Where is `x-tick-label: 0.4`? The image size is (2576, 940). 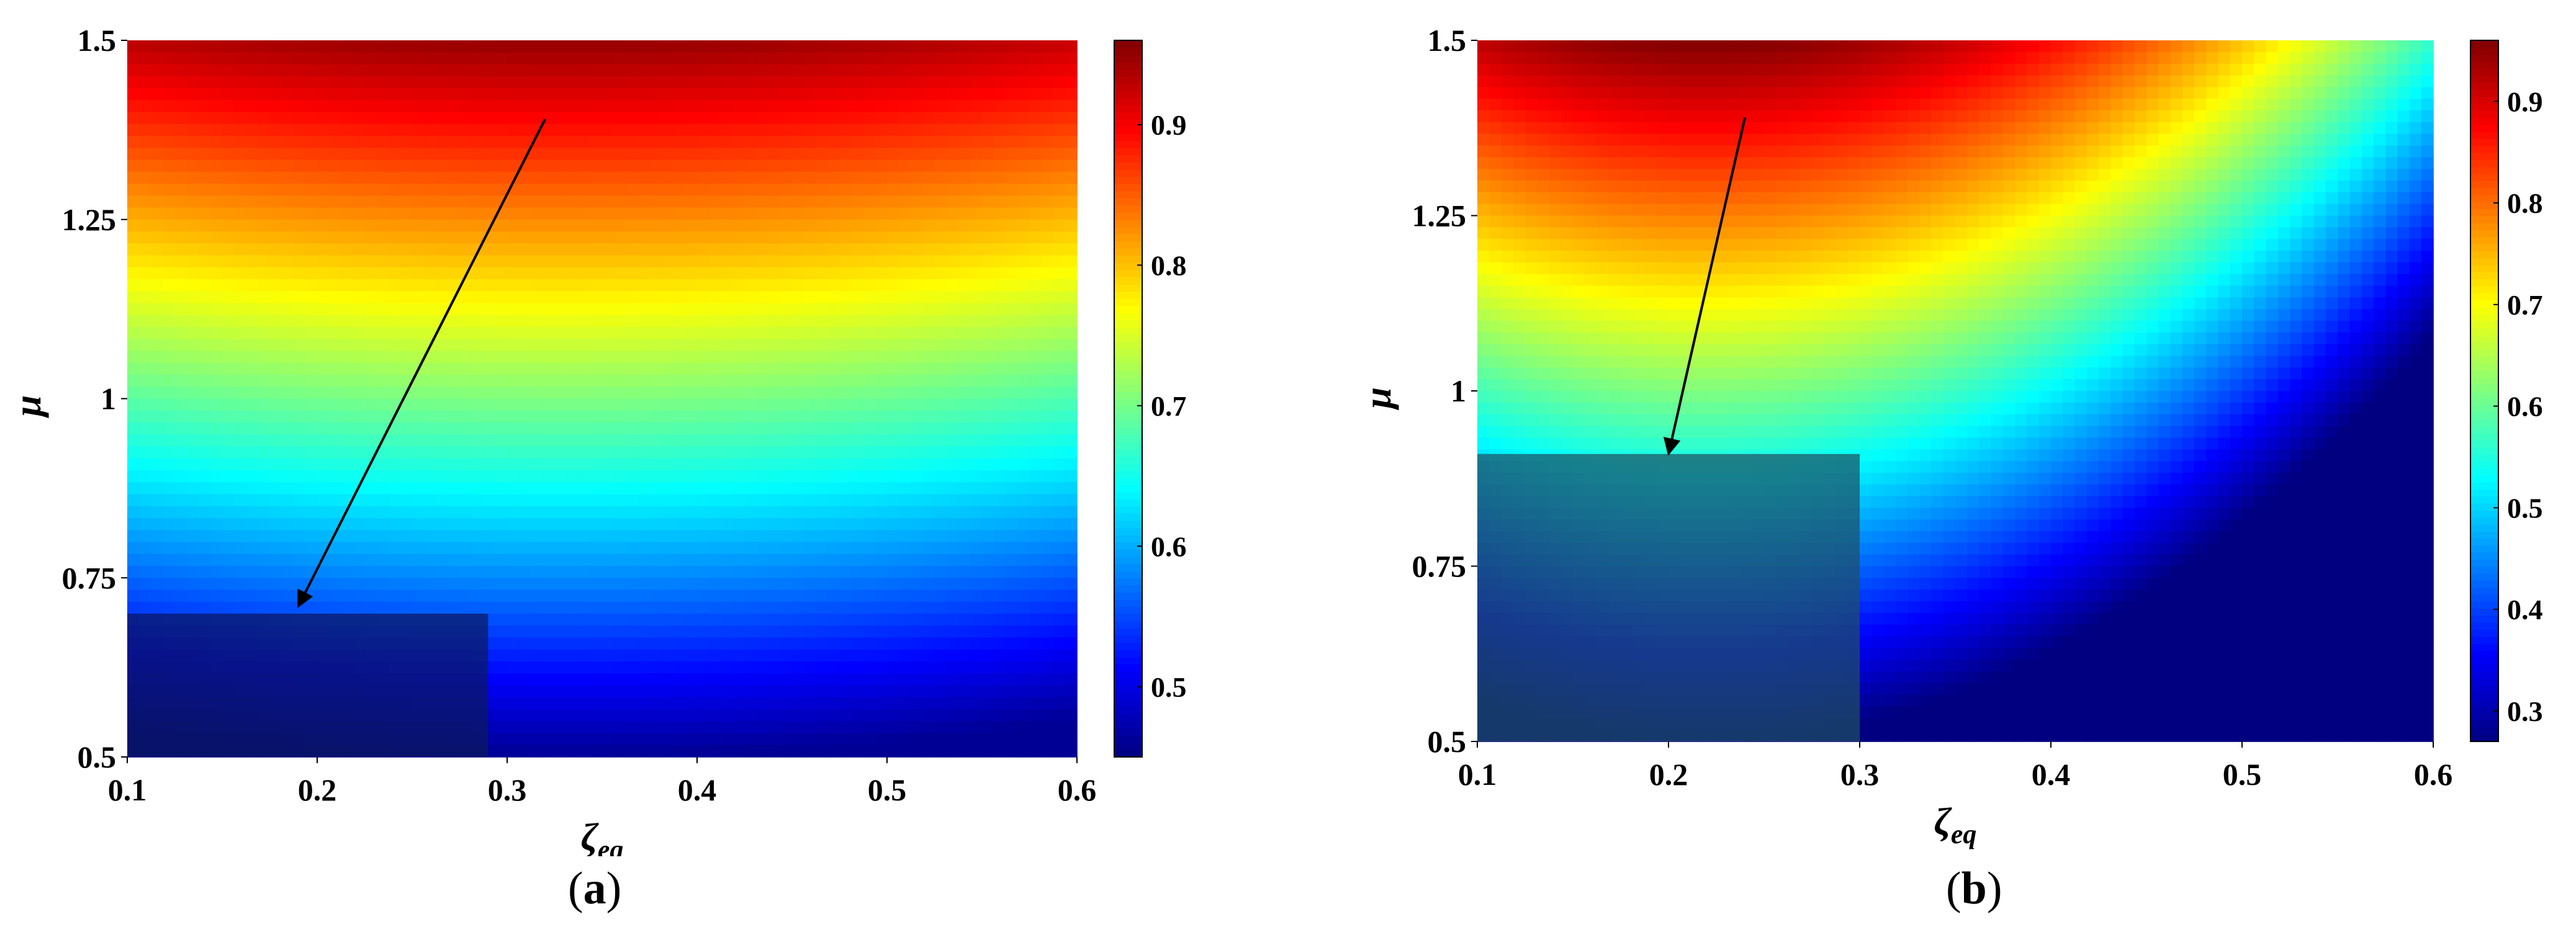 x-tick-label: 0.4 is located at coordinates (697, 789).